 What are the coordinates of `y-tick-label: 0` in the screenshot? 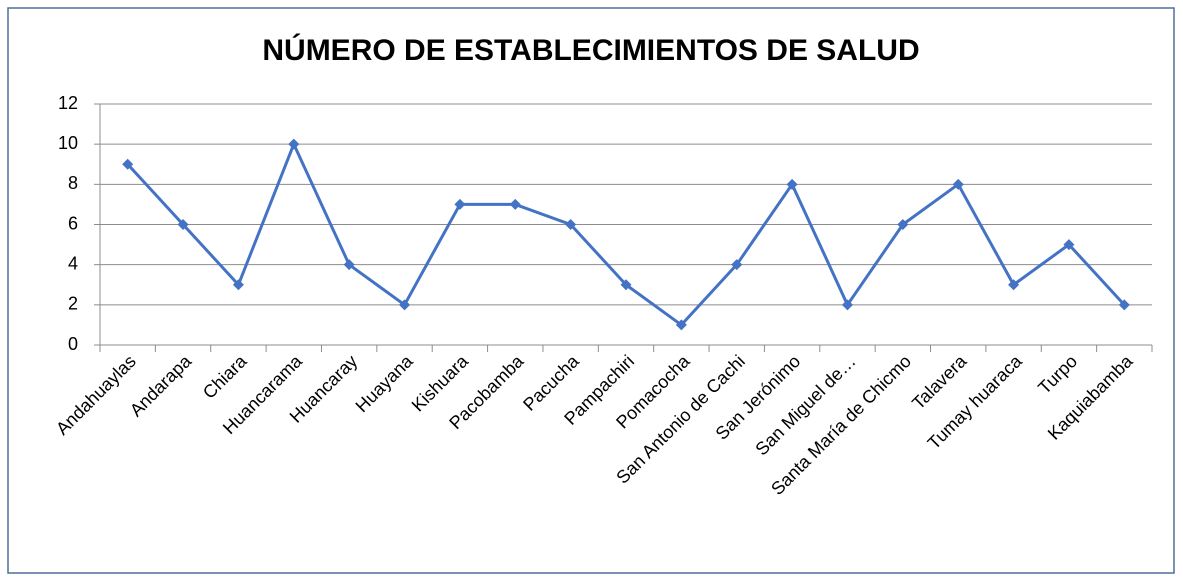 It's located at (73, 344).